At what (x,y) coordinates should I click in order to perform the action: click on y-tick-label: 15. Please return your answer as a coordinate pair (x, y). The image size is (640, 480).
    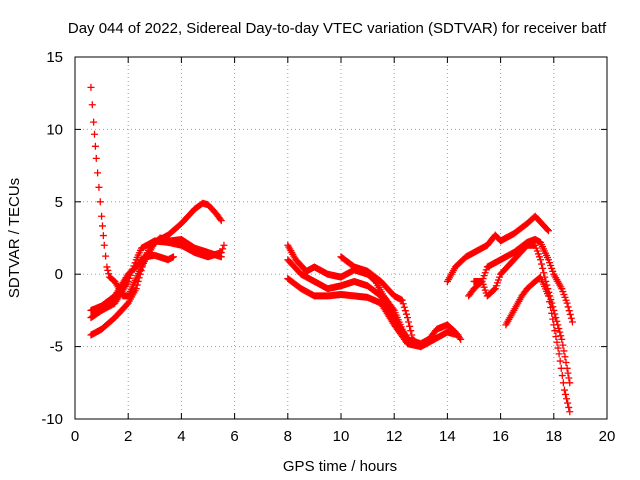
    Looking at the image, I should click on (54, 57).